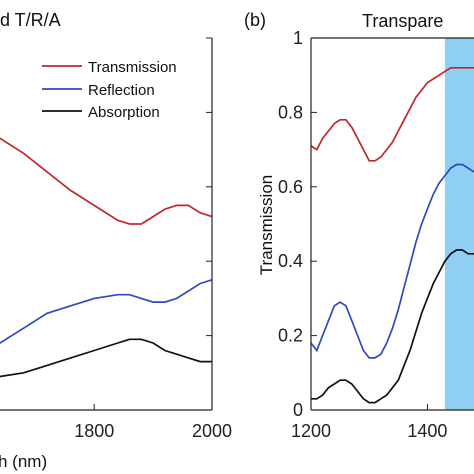  What do you see at coordinates (132, 67) in the screenshot?
I see `legend-label-transmission: Transmission` at bounding box center [132, 67].